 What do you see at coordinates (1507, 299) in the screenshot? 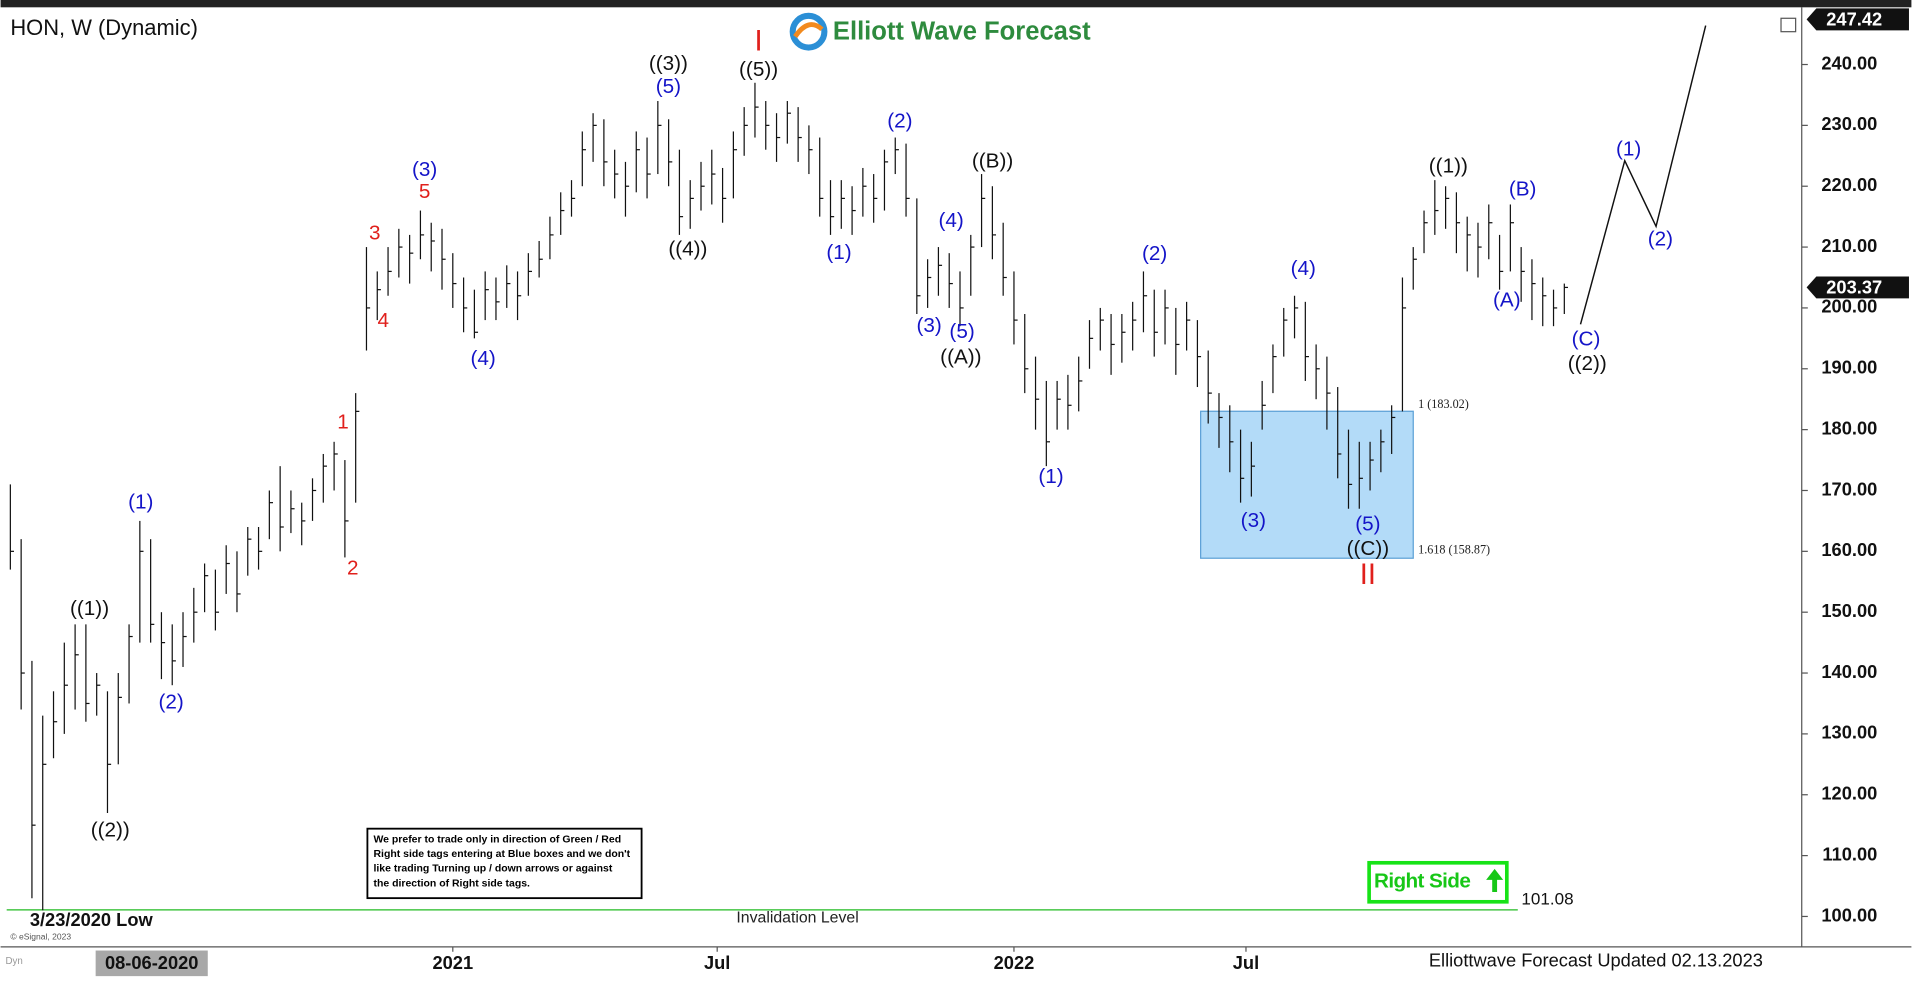
I see `wave-label: (A)` at bounding box center [1507, 299].